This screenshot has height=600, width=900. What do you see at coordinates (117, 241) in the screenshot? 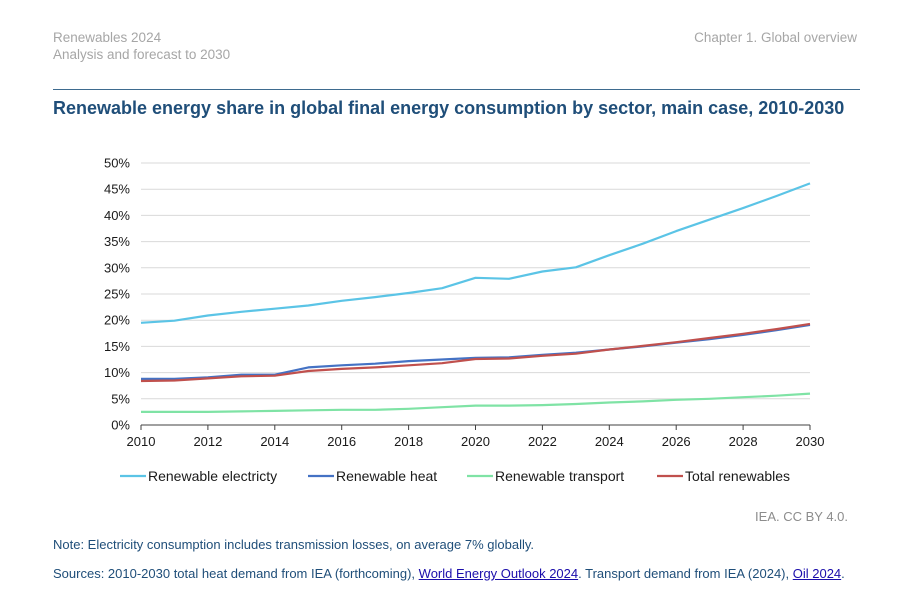
I see `y-tick-label: 35%` at bounding box center [117, 241].